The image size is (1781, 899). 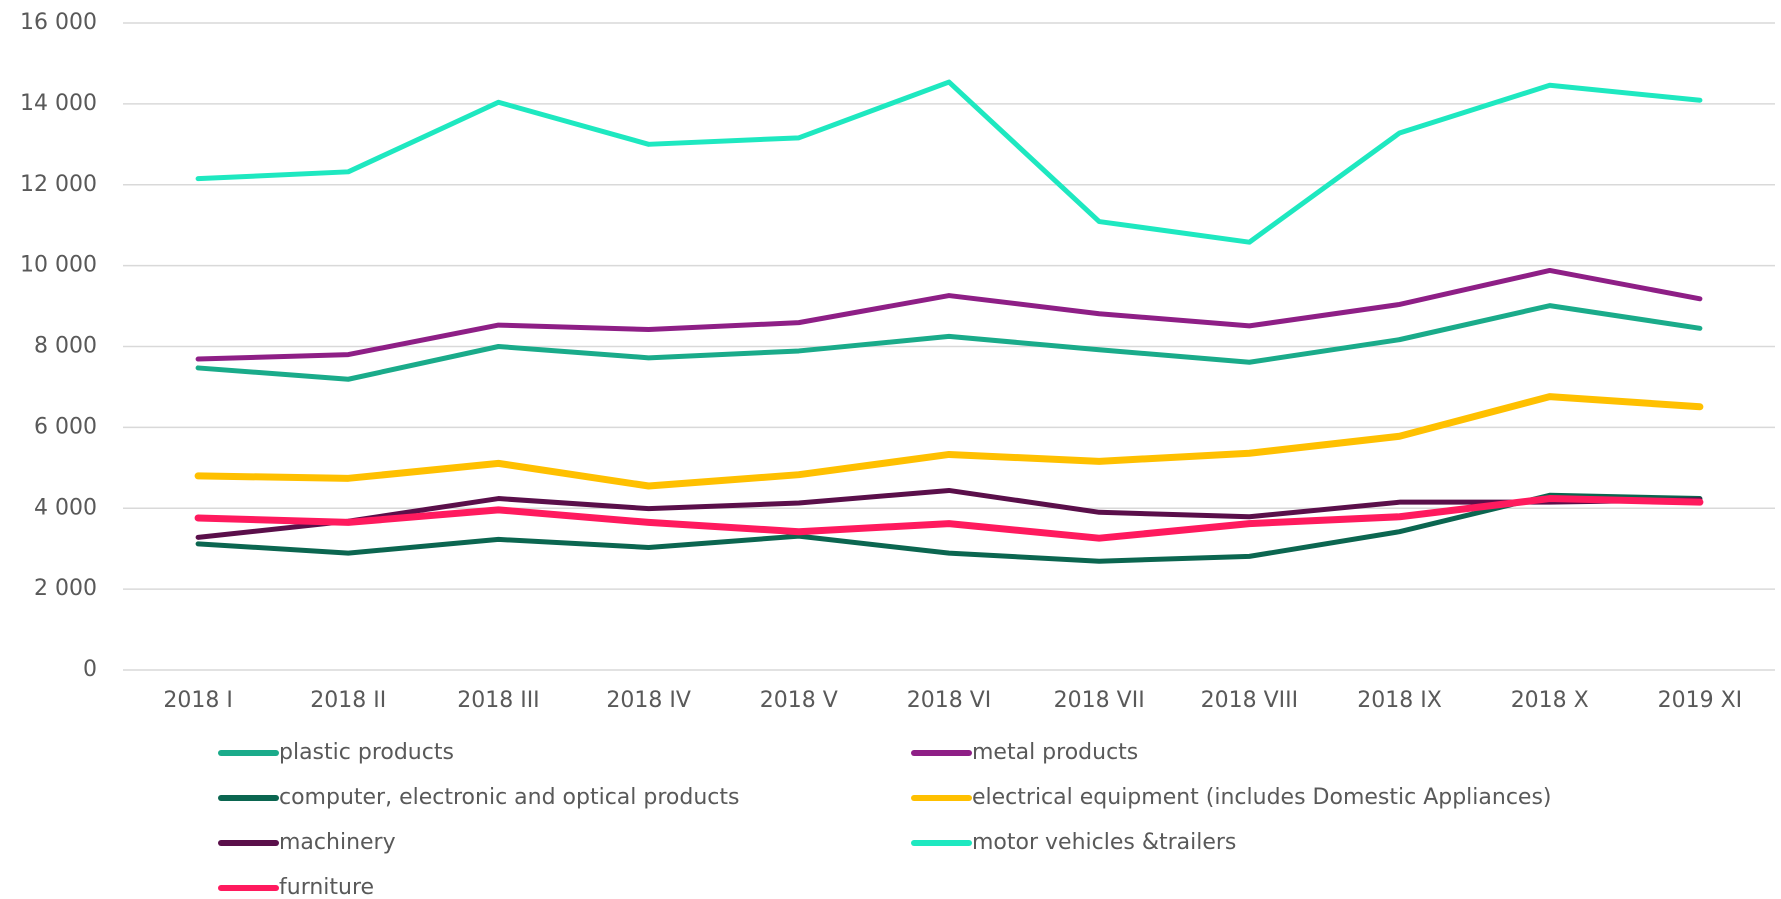 I want to click on y-tick-label: 16 000, so click(x=58, y=22).